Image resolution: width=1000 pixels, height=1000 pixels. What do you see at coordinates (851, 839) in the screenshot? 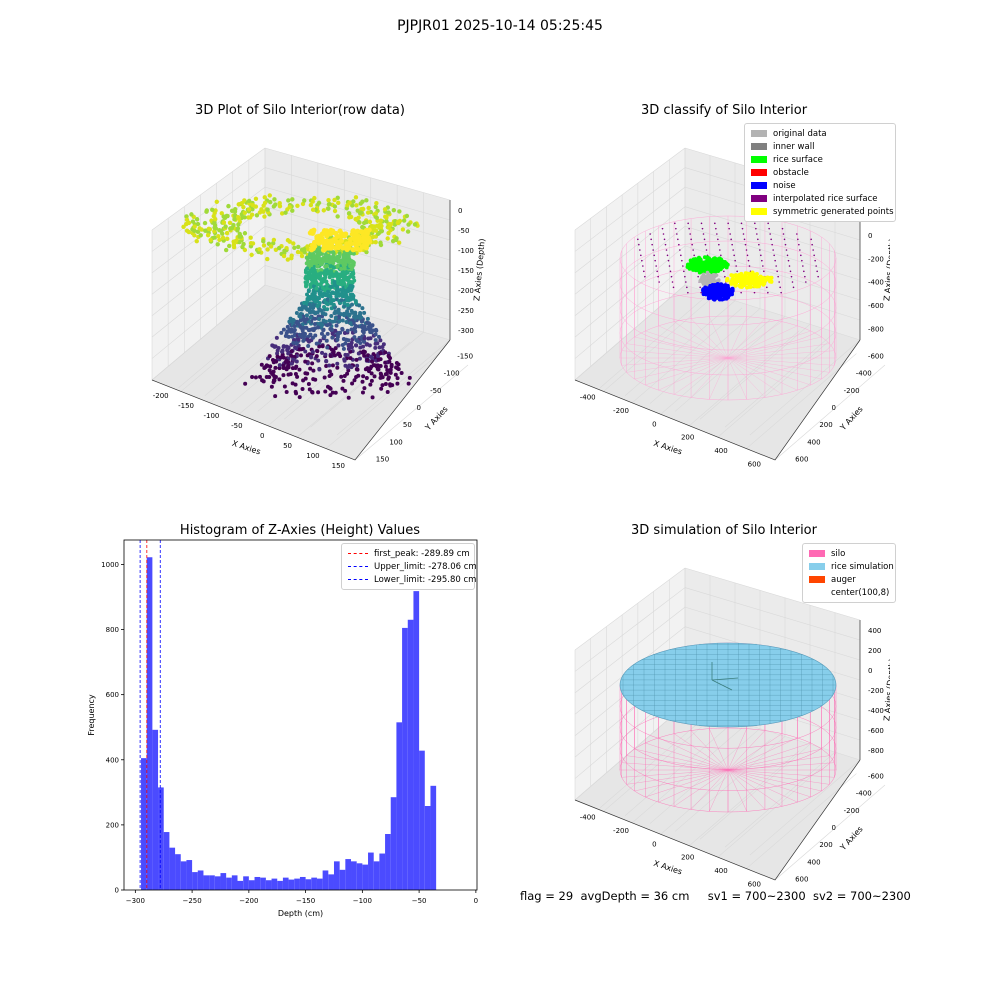
I see `p4-y-axis-label: Y Axies` at bounding box center [851, 839].